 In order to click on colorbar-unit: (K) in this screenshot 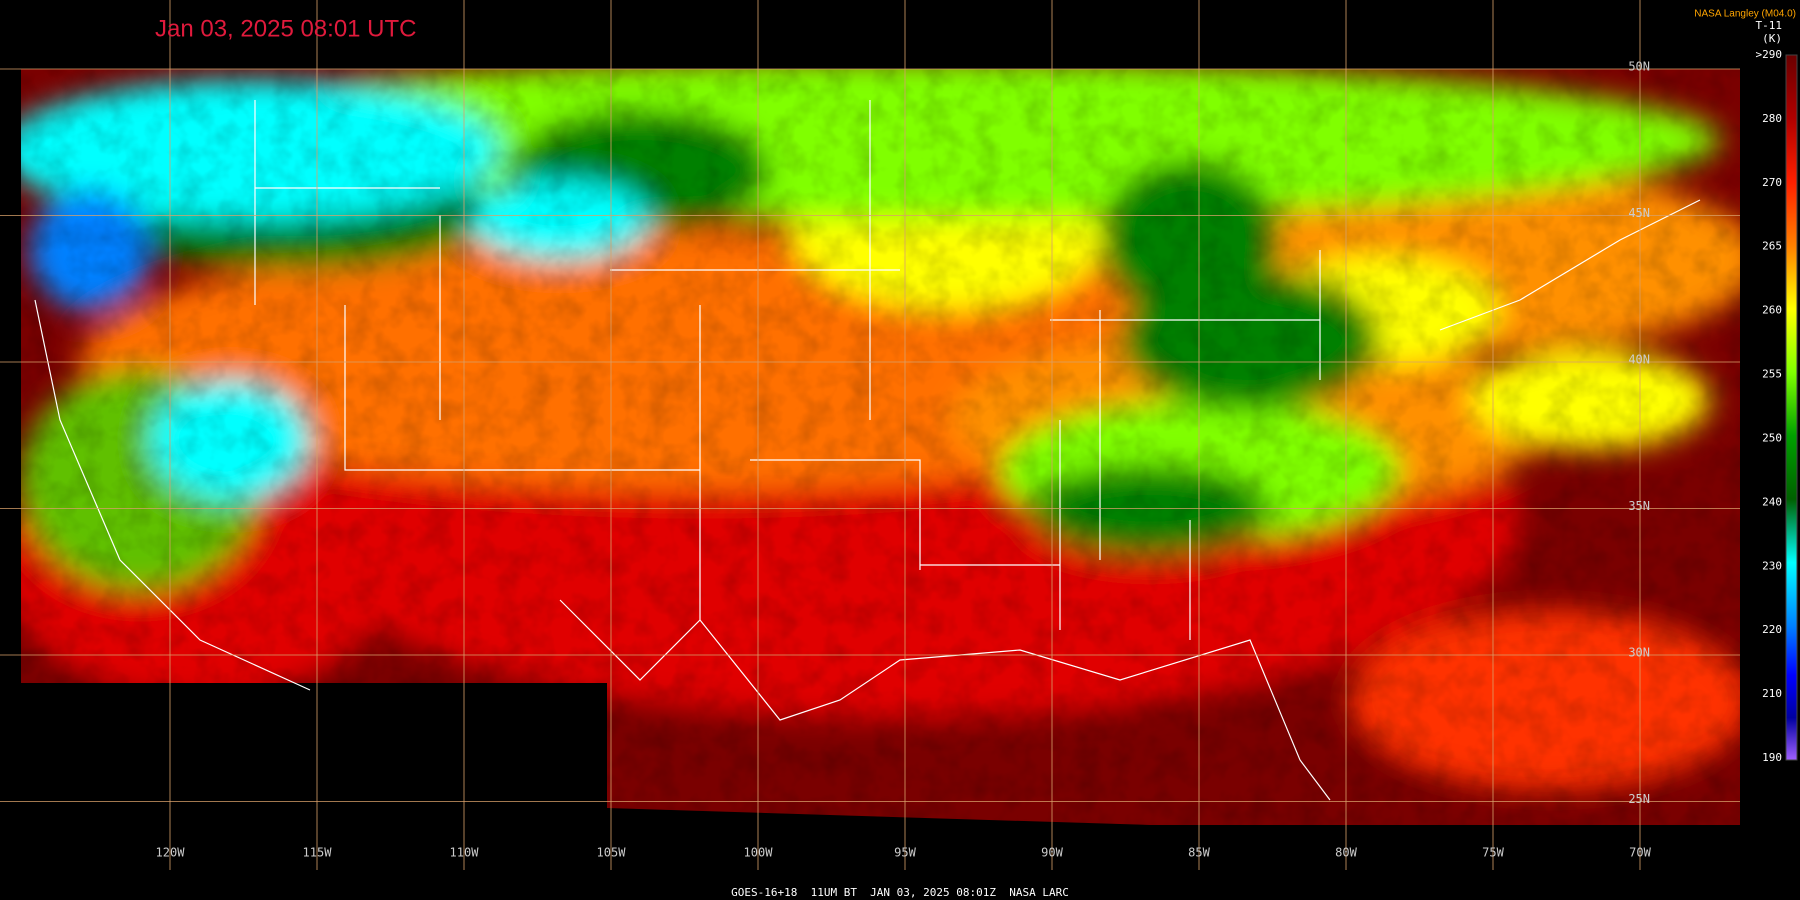, I will do `click(1772, 38)`.